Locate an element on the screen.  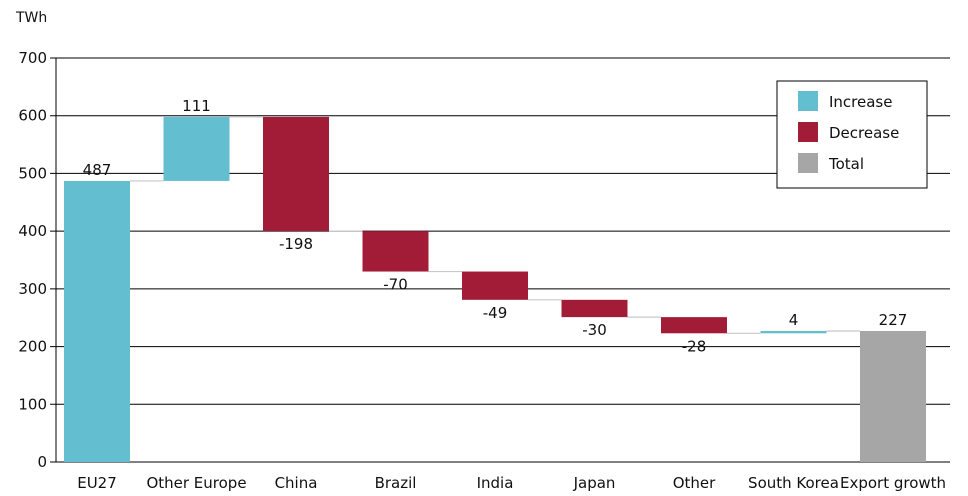
legend-label-decrease: Decrease is located at coordinates (864, 133).